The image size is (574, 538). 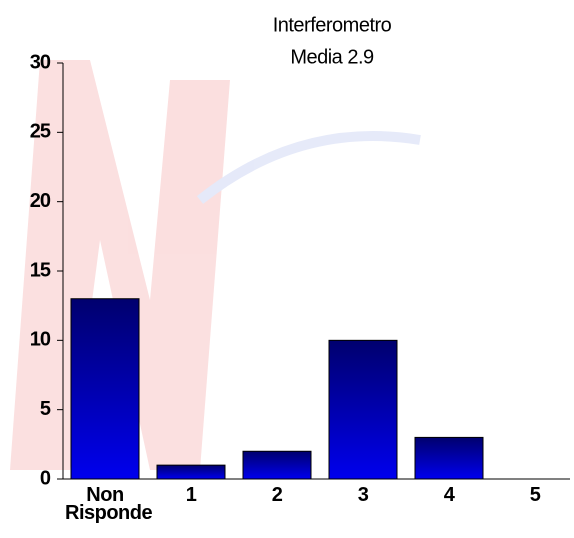 I want to click on x-tick-label: 5, so click(x=535, y=495).